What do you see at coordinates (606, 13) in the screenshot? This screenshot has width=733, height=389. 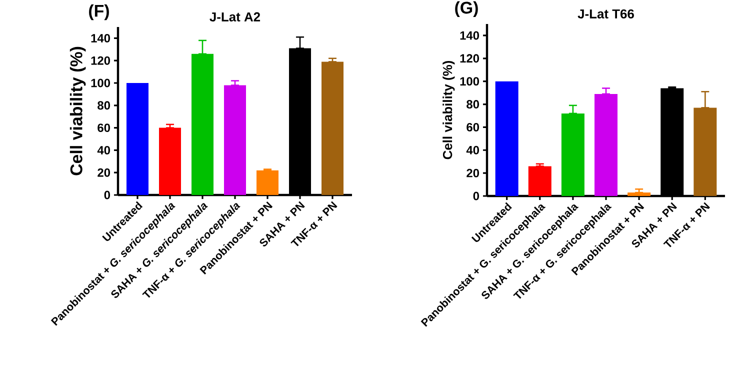 I see `chart-title: J-Lat T66` at bounding box center [606, 13].